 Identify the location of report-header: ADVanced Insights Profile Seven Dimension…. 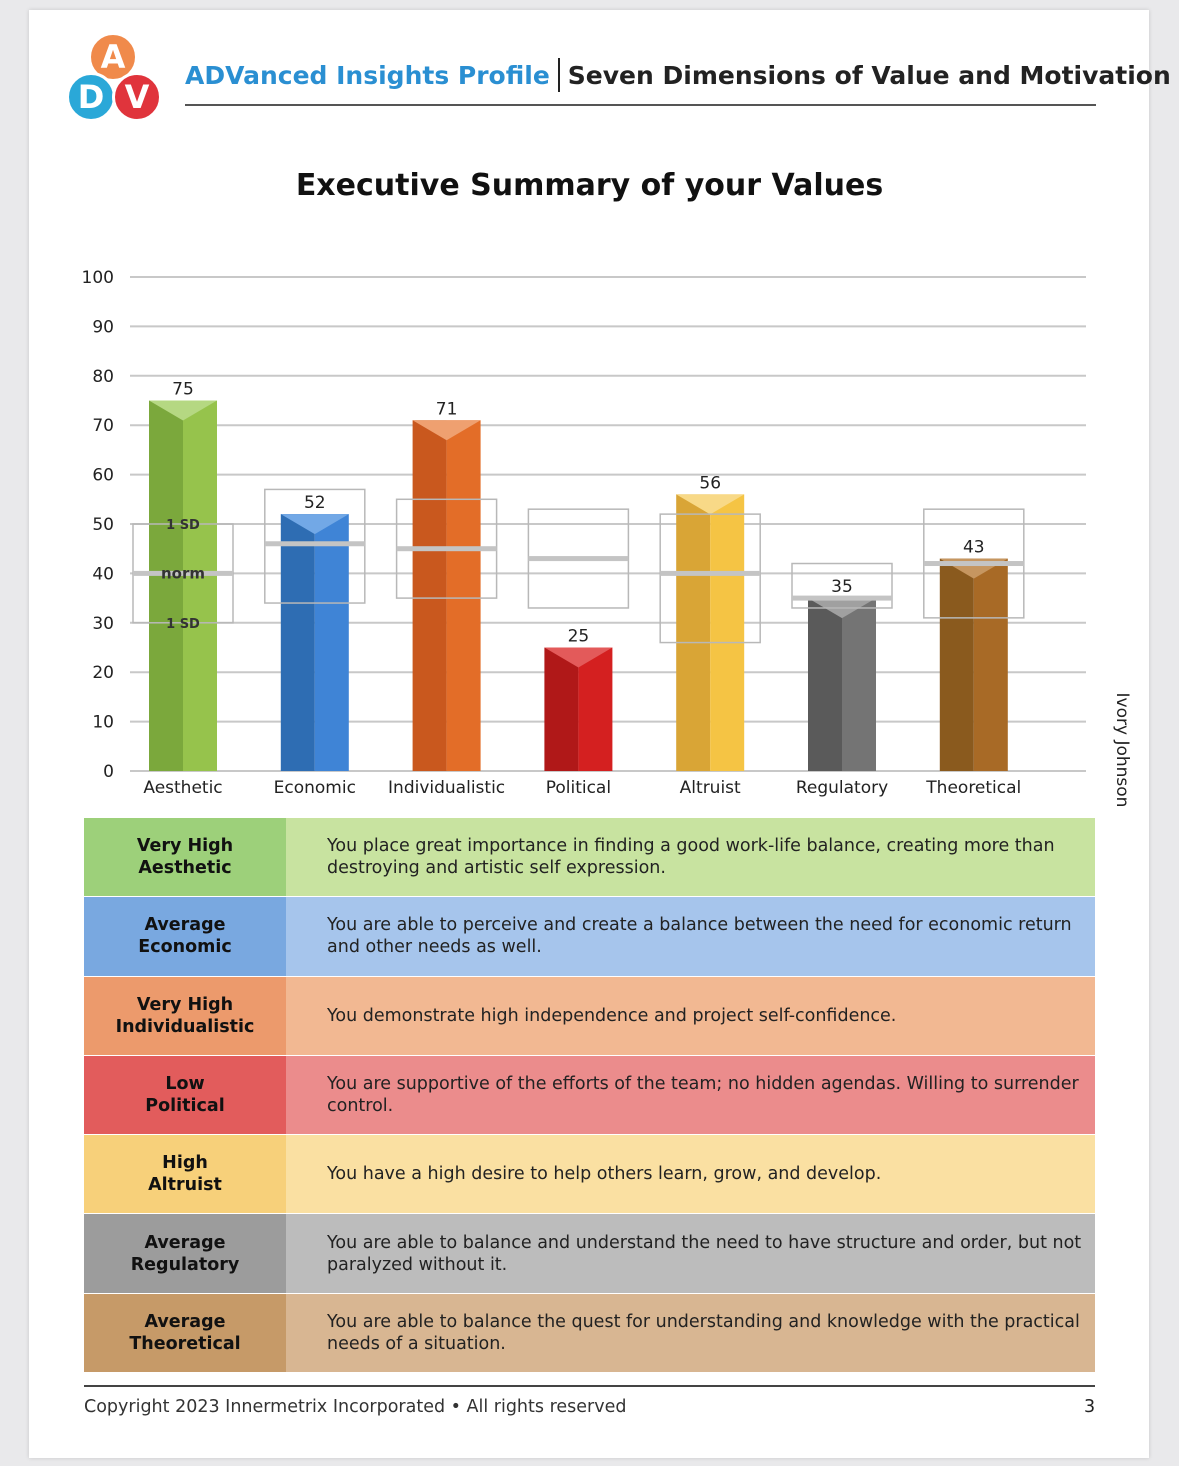
(678, 76).